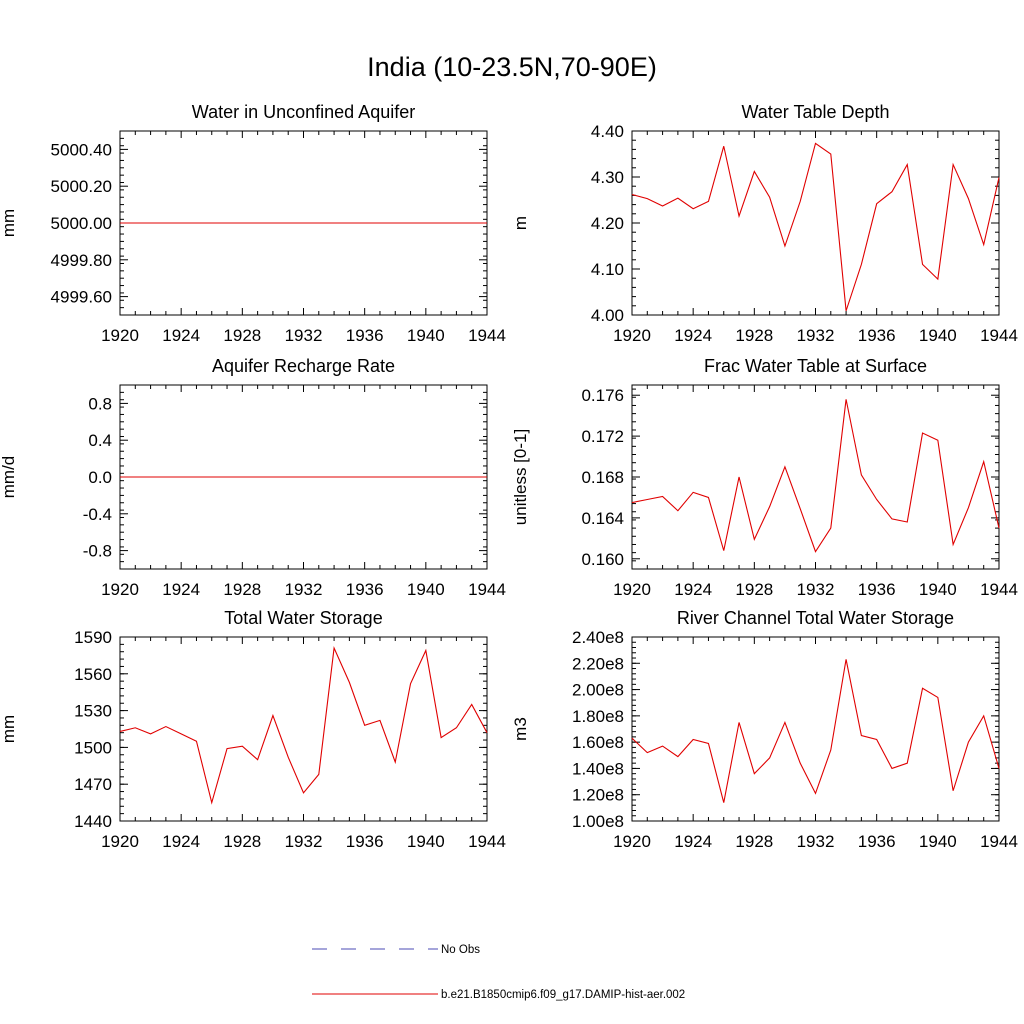 Image resolution: width=1024 pixels, height=1024 pixels. Describe the element at coordinates (607, 177) in the screenshot. I see `y-tick-label: 4.30` at that location.